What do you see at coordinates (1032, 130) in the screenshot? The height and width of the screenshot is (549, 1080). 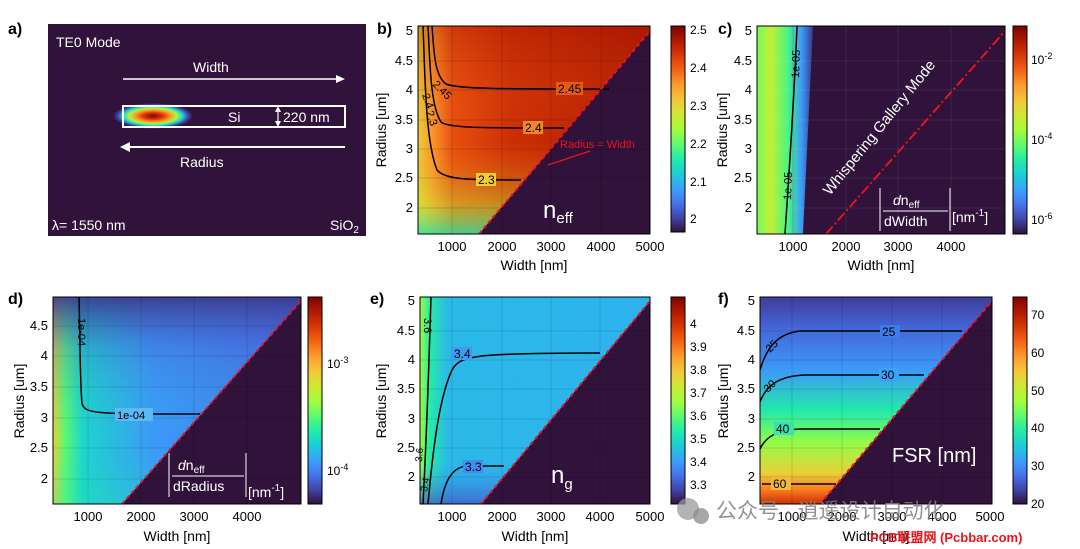 I see `panel-c-colorbar: 10-6 10-4 10-2` at bounding box center [1032, 130].